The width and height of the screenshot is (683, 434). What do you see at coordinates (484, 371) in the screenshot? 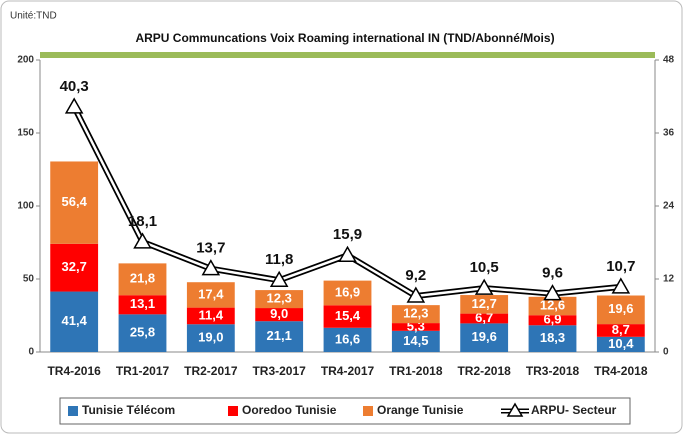
I see `x-tick-label: TR2-2018` at bounding box center [484, 371].